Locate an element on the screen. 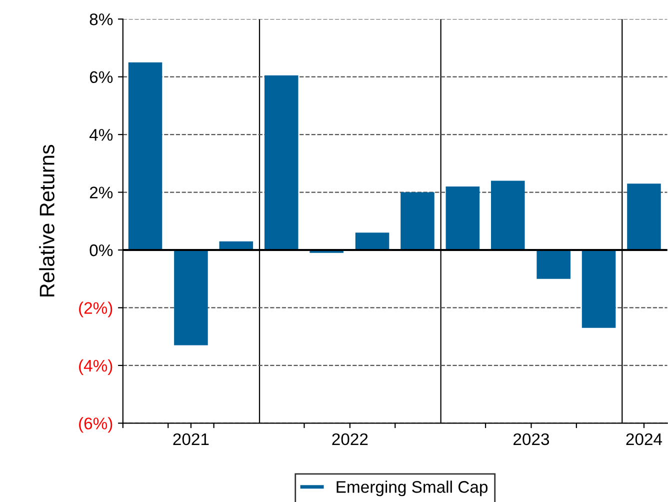 This screenshot has height=502, width=668. x-tick-label: 2021 is located at coordinates (191, 439).